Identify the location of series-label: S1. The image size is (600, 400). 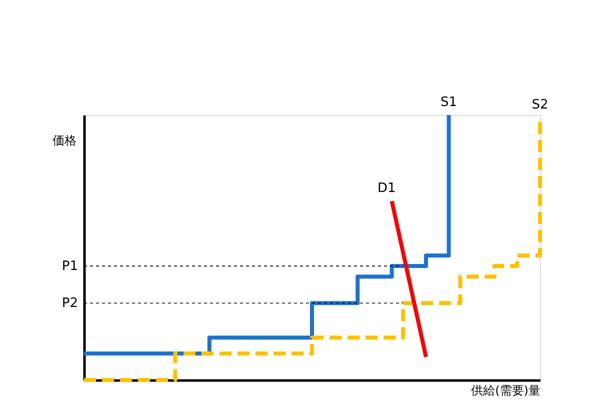
(449, 102).